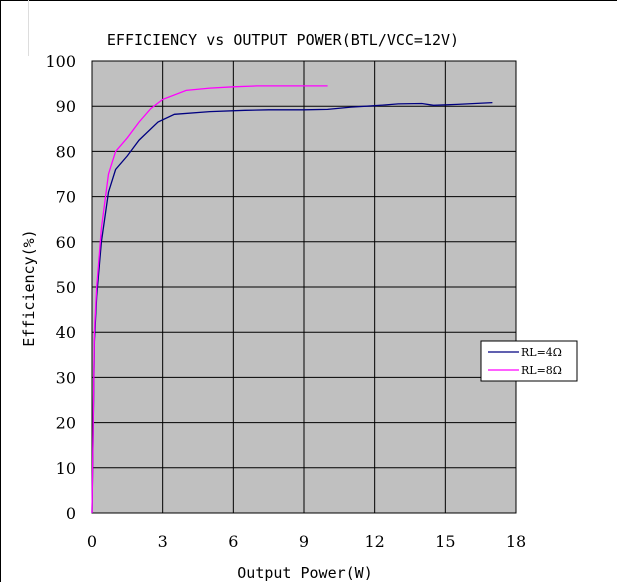  Describe the element at coordinates (66, 377) in the screenshot. I see `y-tick-label-3: 30` at that location.